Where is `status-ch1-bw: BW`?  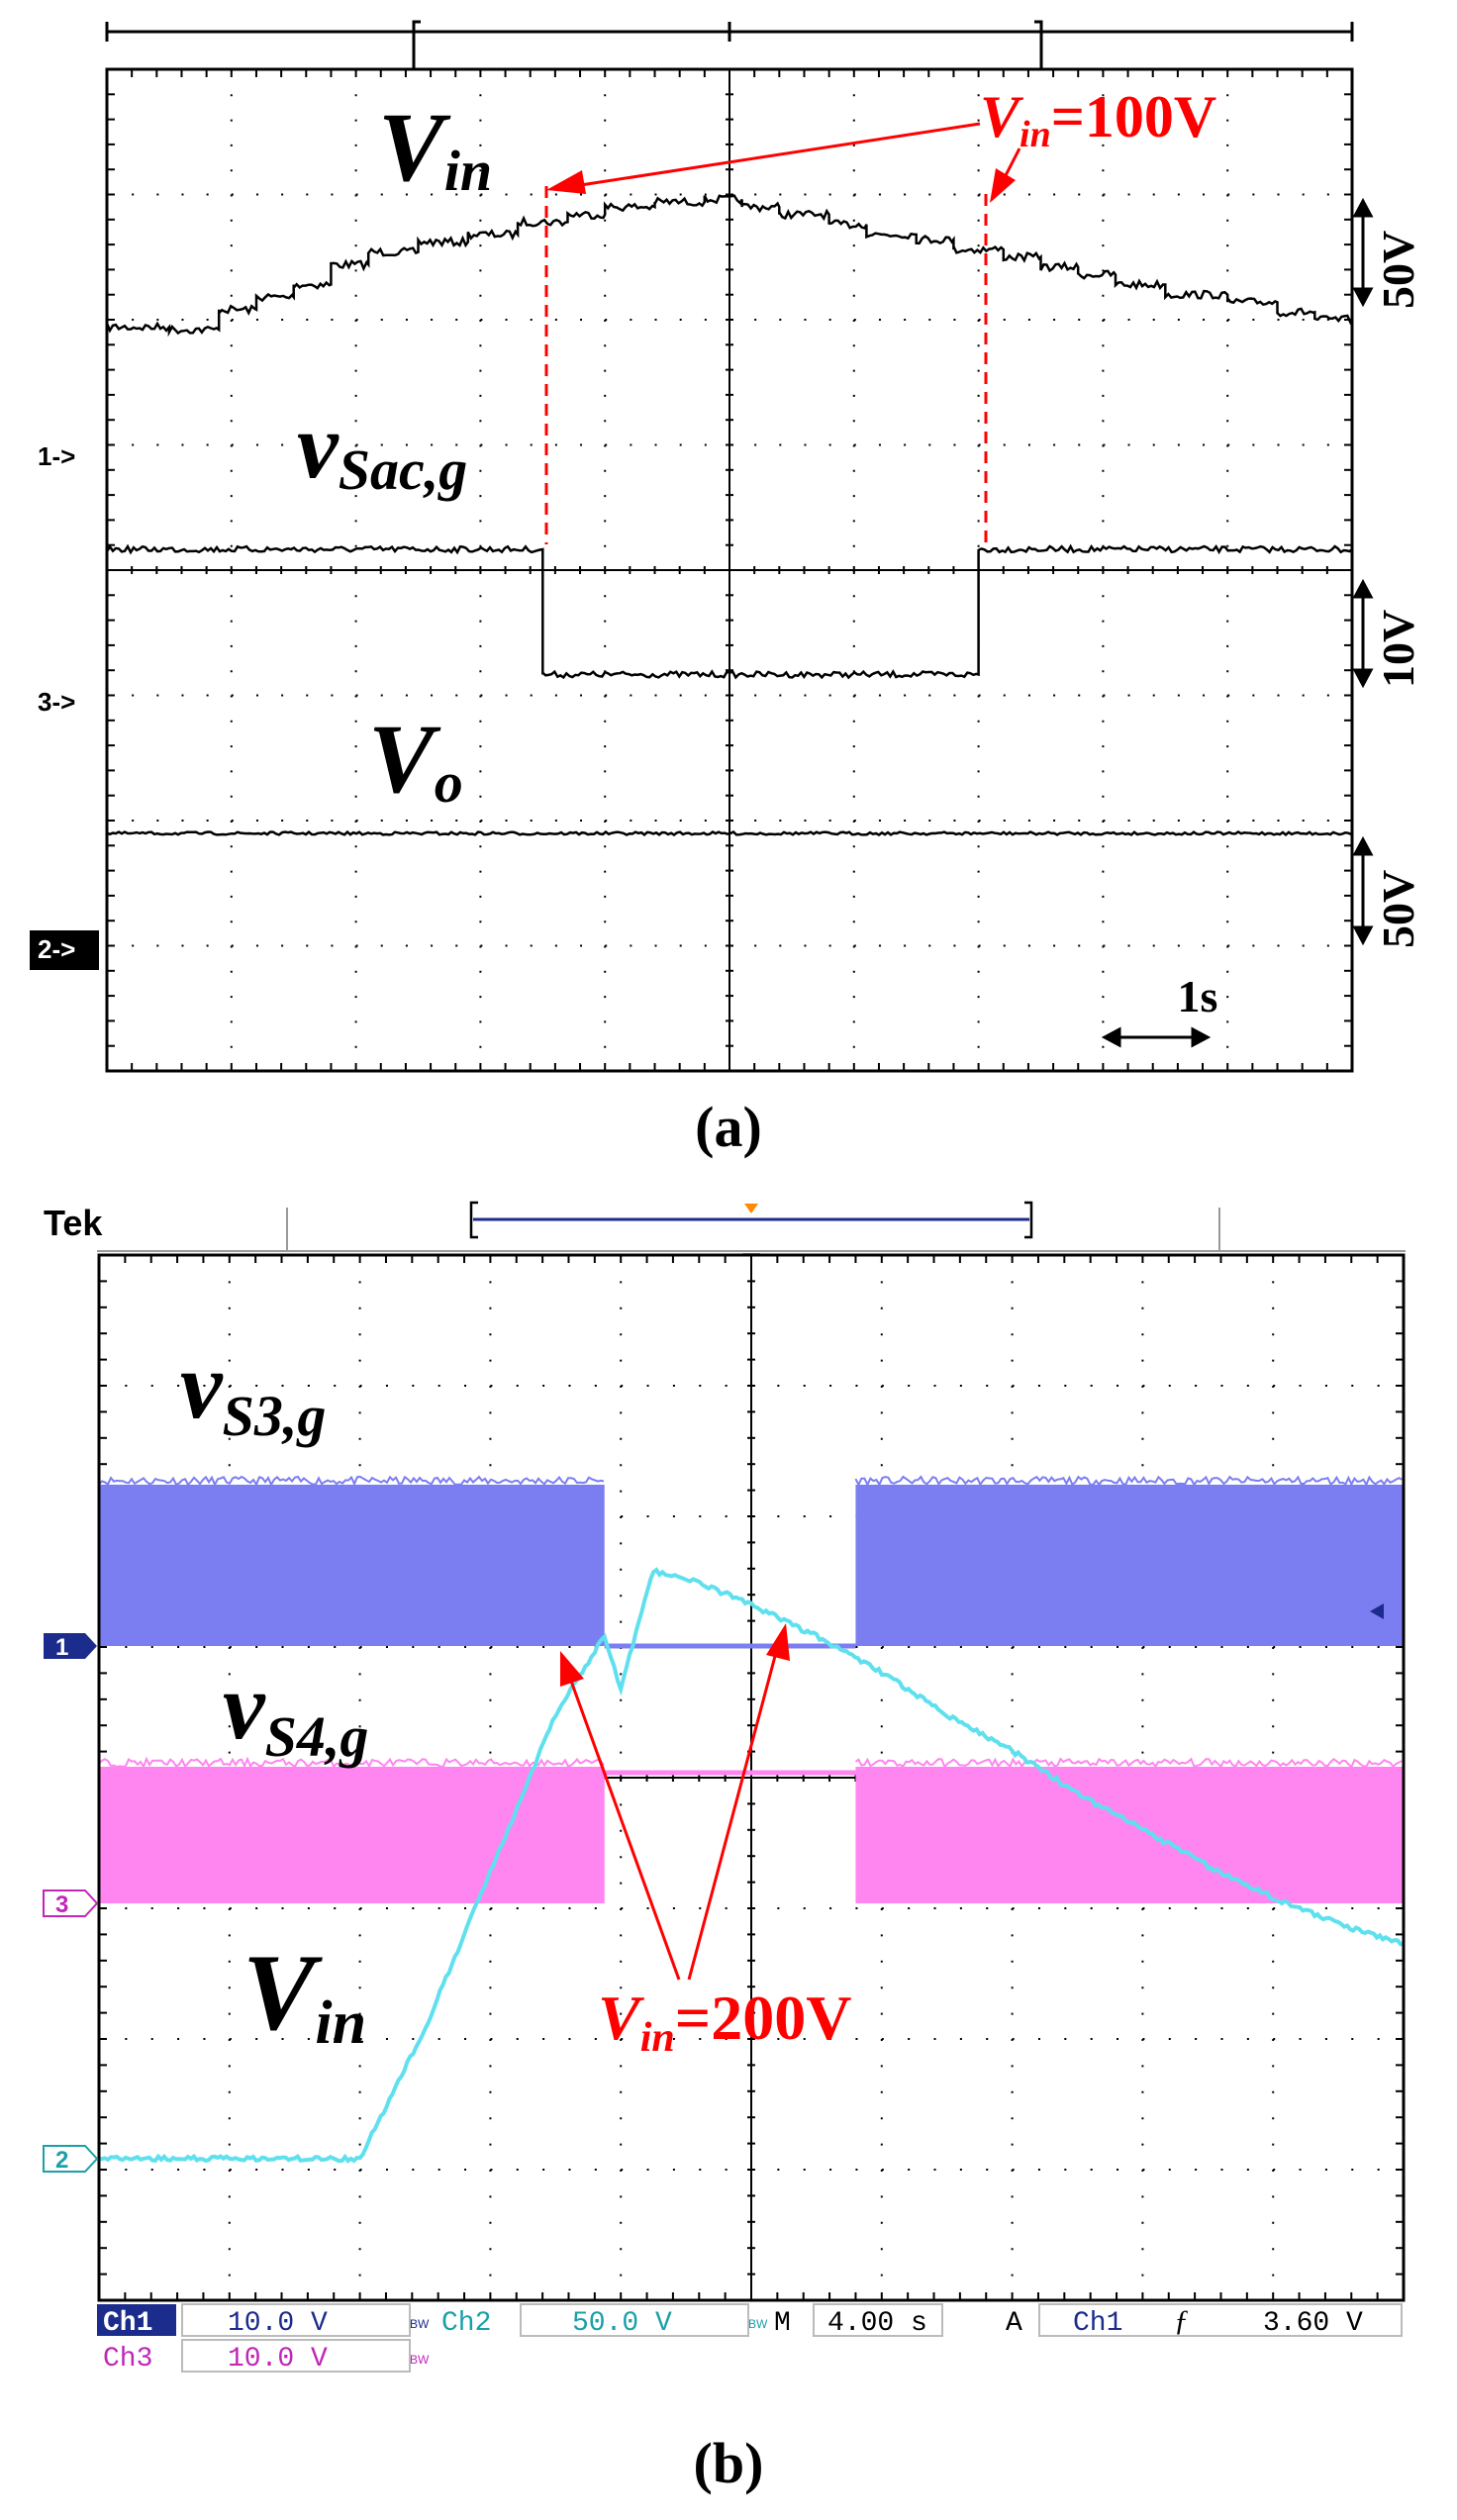
status-ch1-bw: BW is located at coordinates (420, 2324).